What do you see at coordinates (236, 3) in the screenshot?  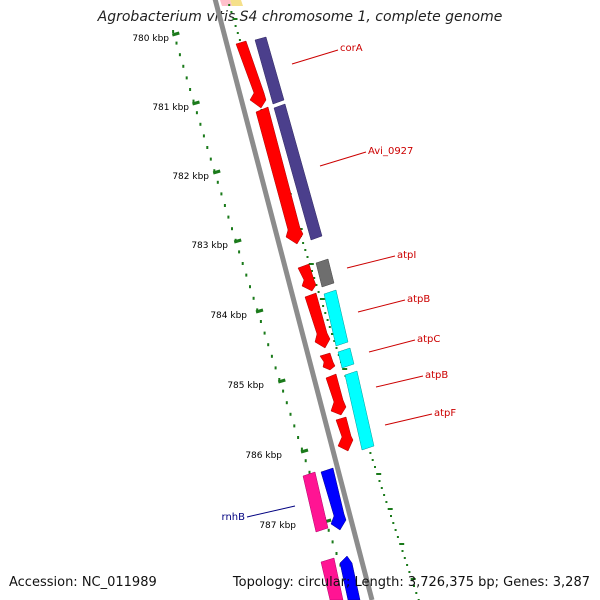 I see `feature-yellow-top` at bounding box center [236, 3].